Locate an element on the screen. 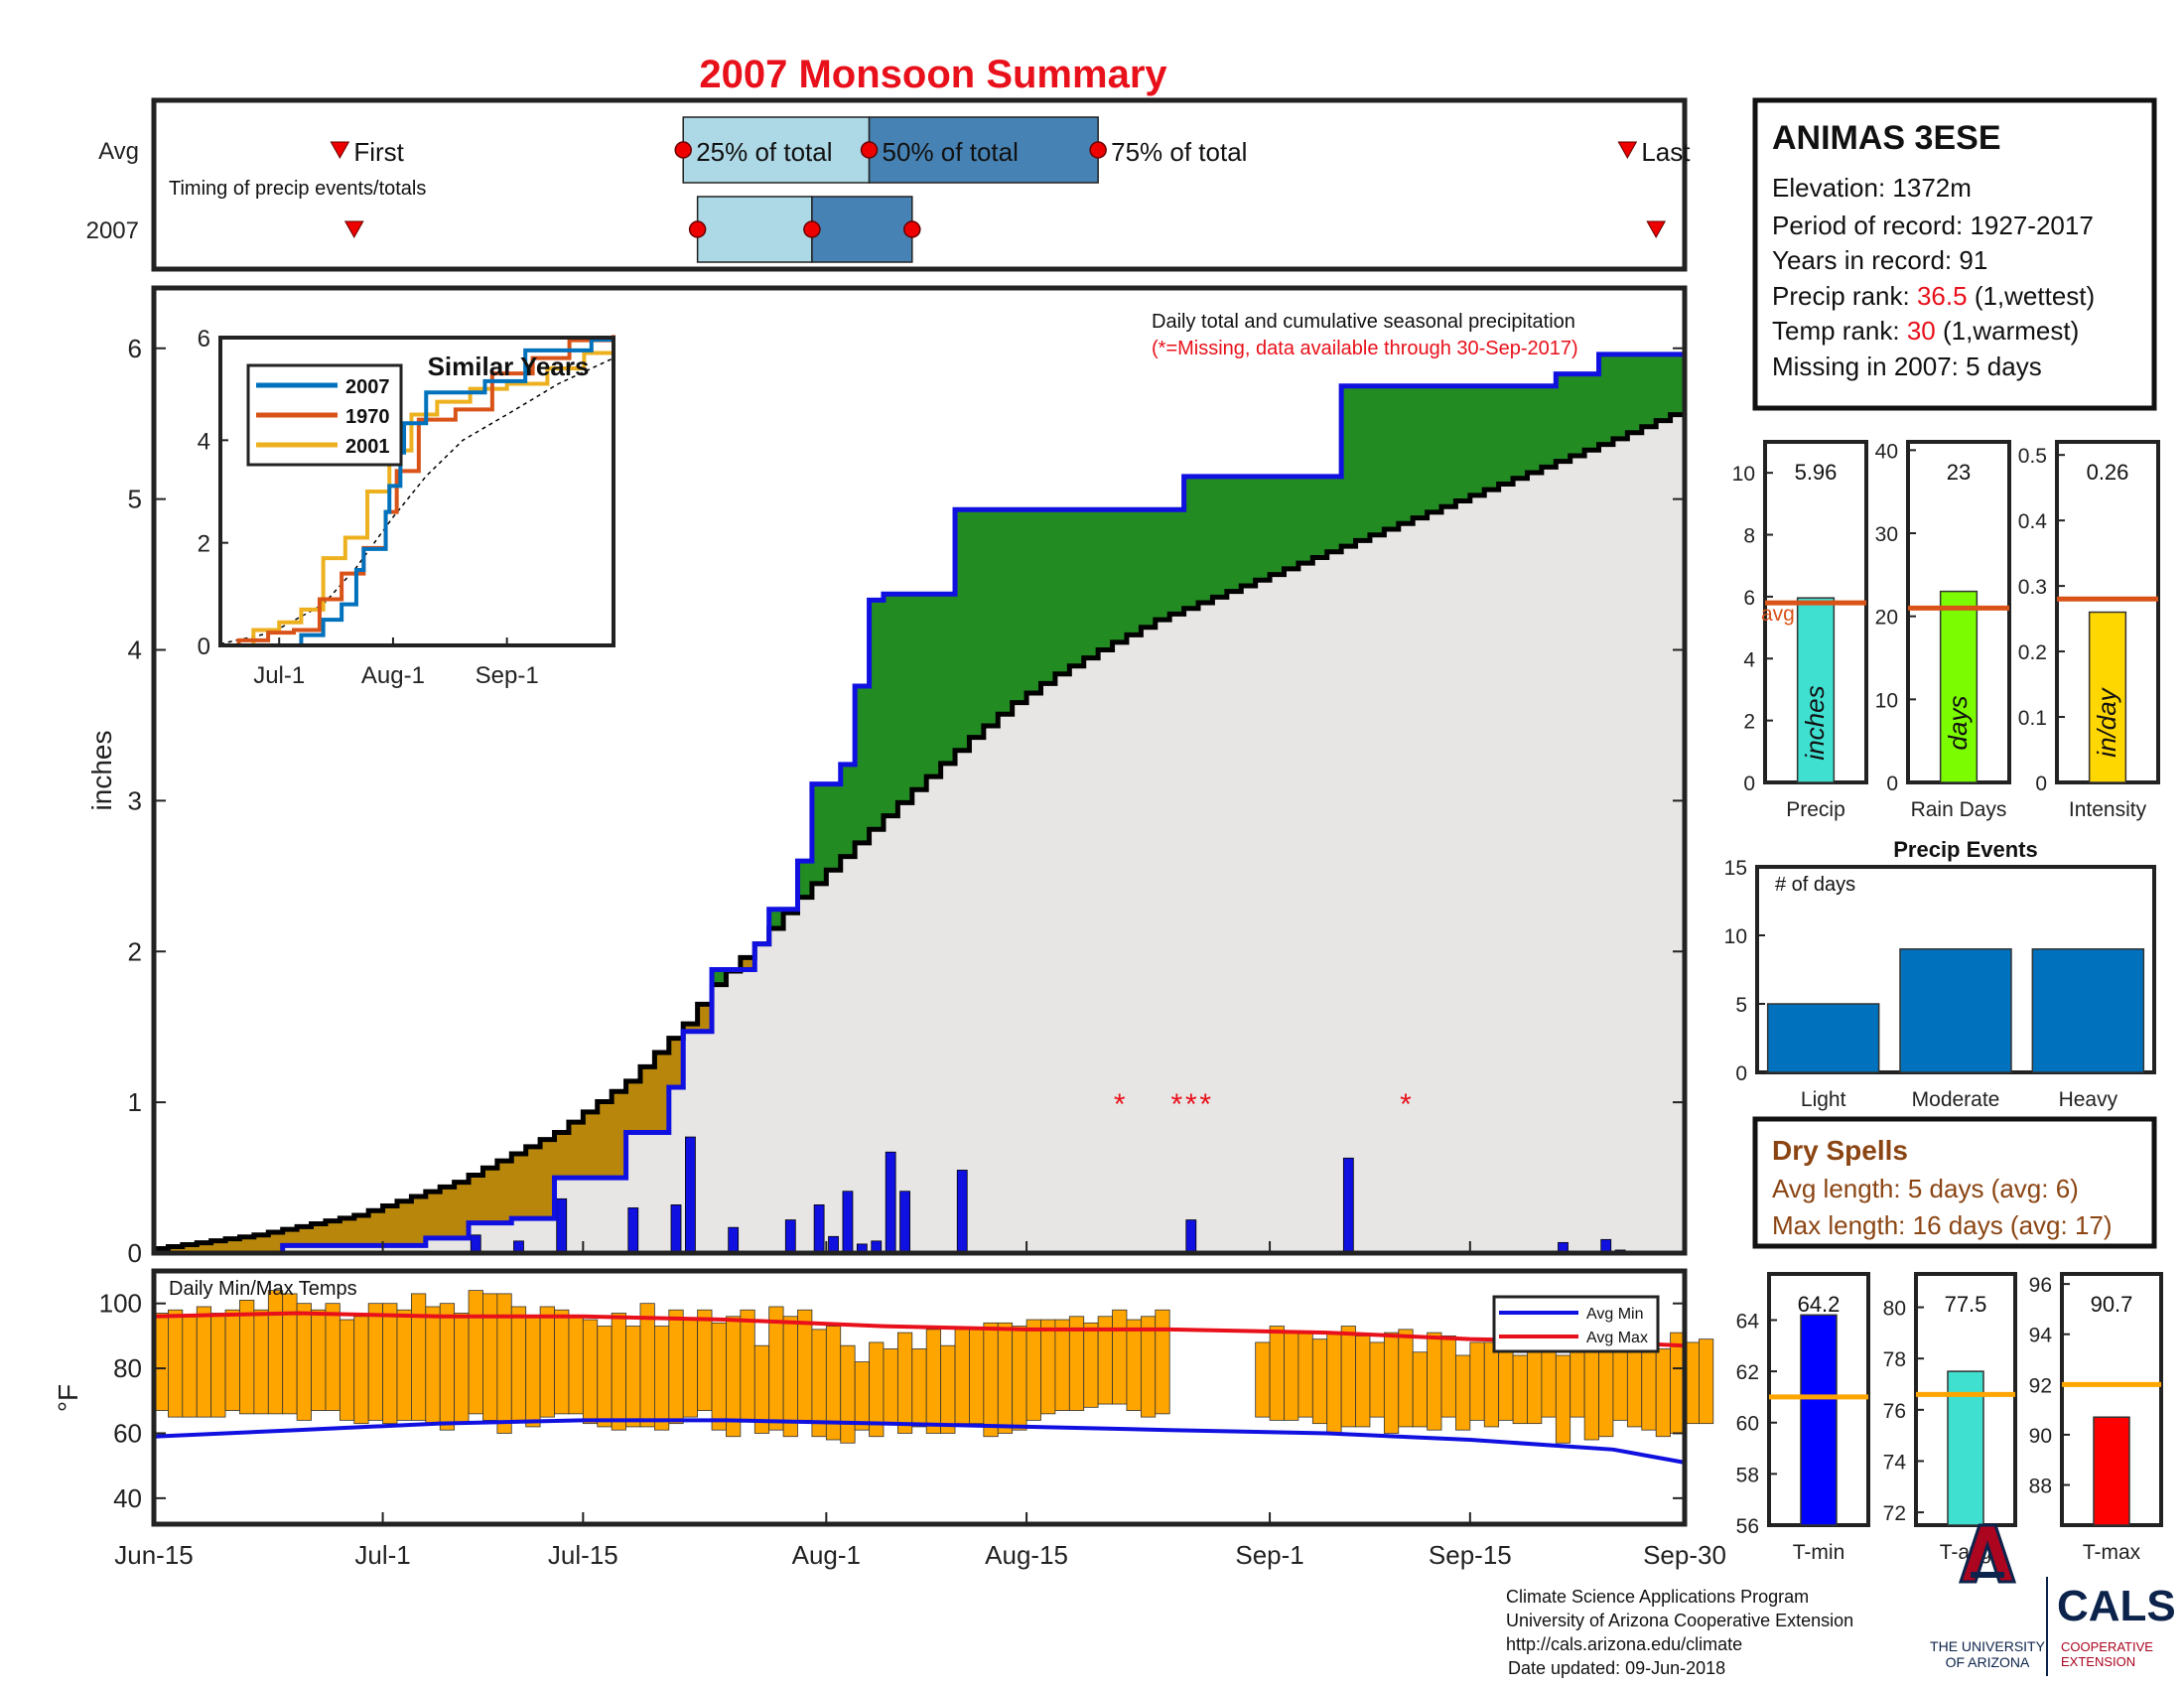 This screenshot has height=1688, width=2184. date-x-tick-label: Jul-1 is located at coordinates (382, 1555).